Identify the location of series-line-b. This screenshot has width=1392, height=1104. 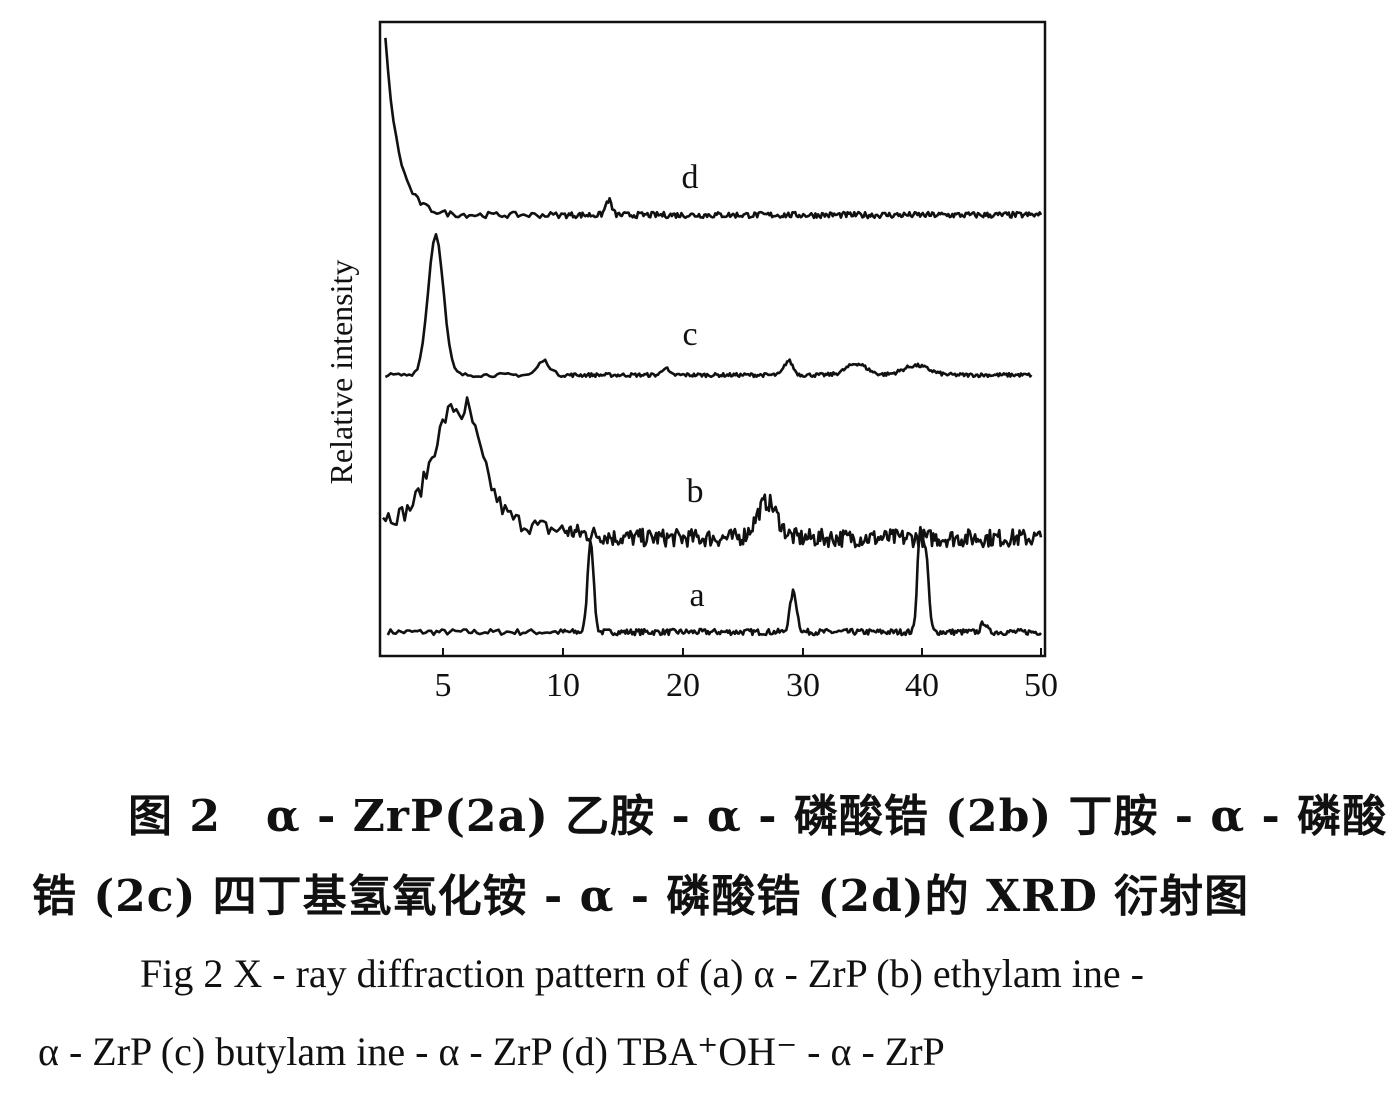
(712, 472).